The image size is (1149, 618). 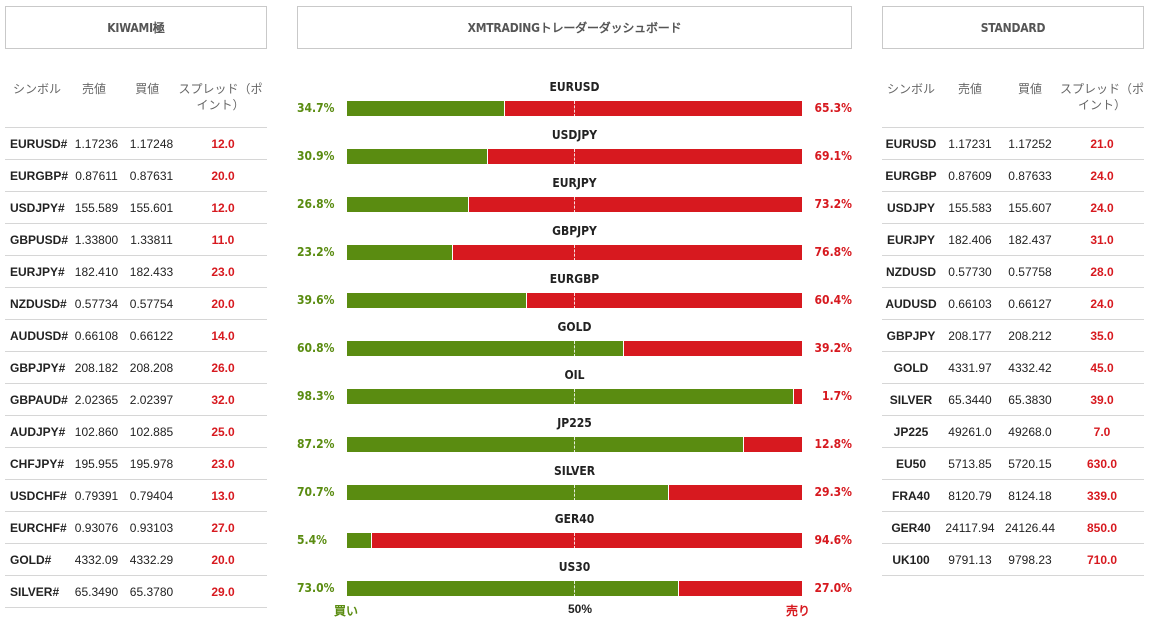 What do you see at coordinates (970, 527) in the screenshot?
I see `bid-cell: 24117.94` at bounding box center [970, 527].